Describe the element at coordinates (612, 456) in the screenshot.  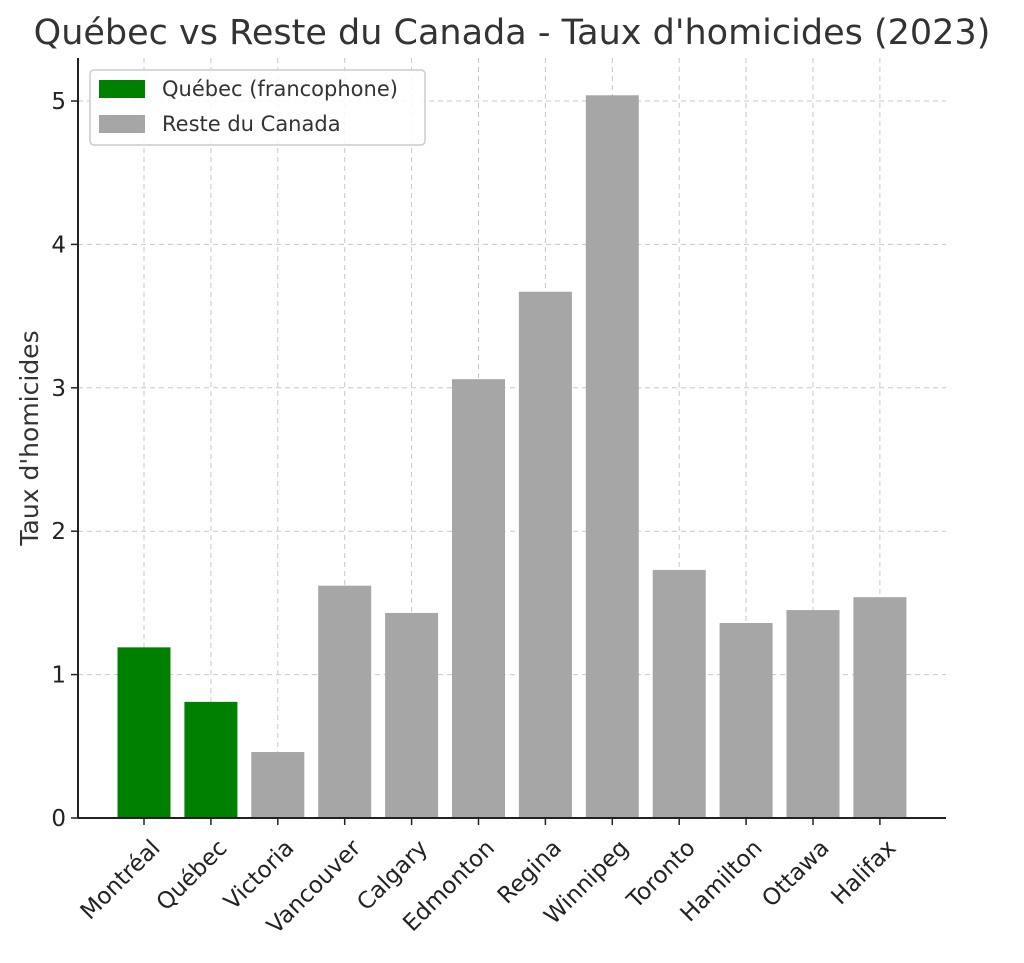
I see `bar-winnipeg` at that location.